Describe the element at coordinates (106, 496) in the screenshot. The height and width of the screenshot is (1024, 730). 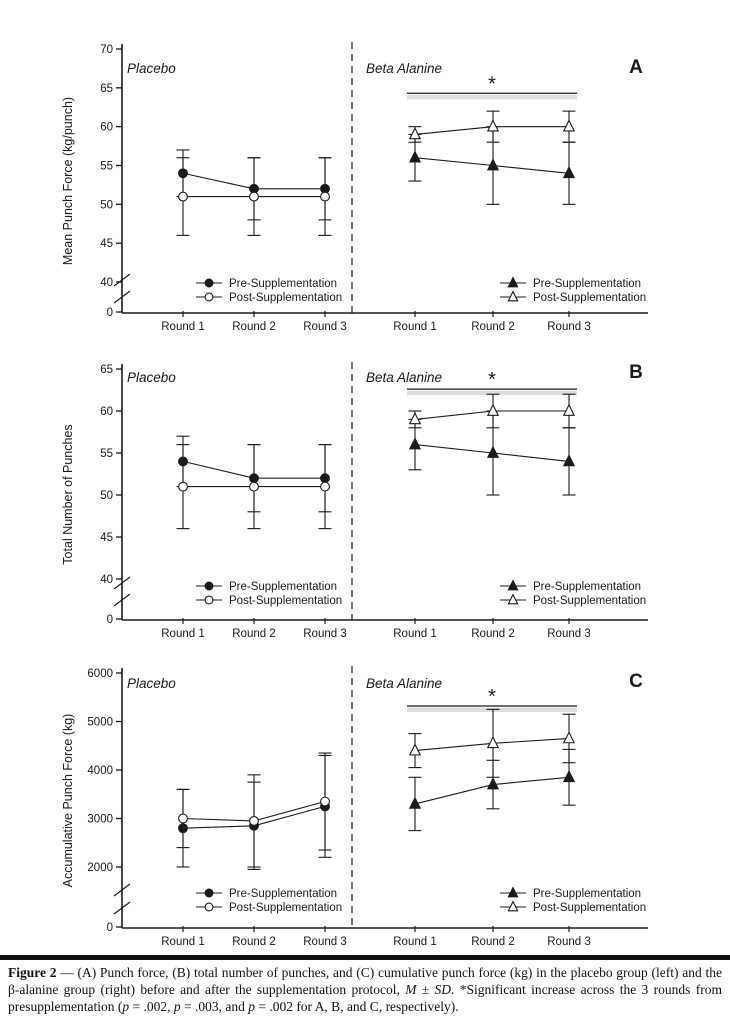
I see `y-tick-label: 50` at that location.